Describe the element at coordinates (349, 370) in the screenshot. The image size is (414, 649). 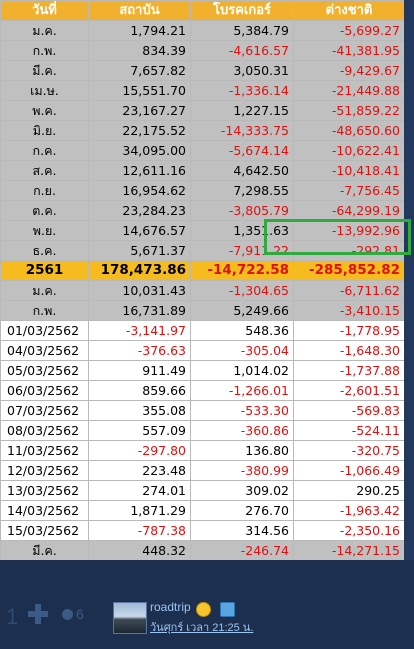
I see `foreign-cell: -1,737.88` at that location.